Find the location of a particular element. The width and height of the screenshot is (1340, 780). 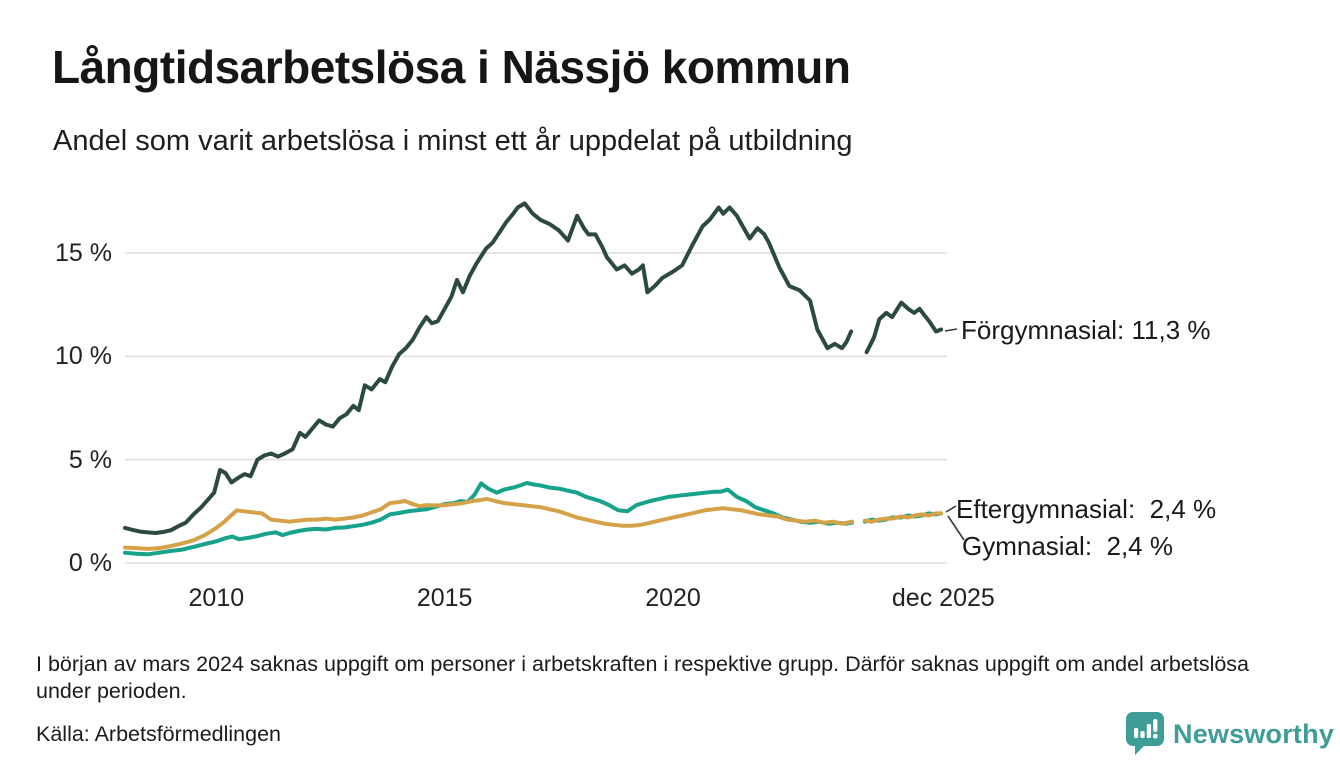

source-note: Källa: Arbetsförmedlingen is located at coordinates (159, 734).